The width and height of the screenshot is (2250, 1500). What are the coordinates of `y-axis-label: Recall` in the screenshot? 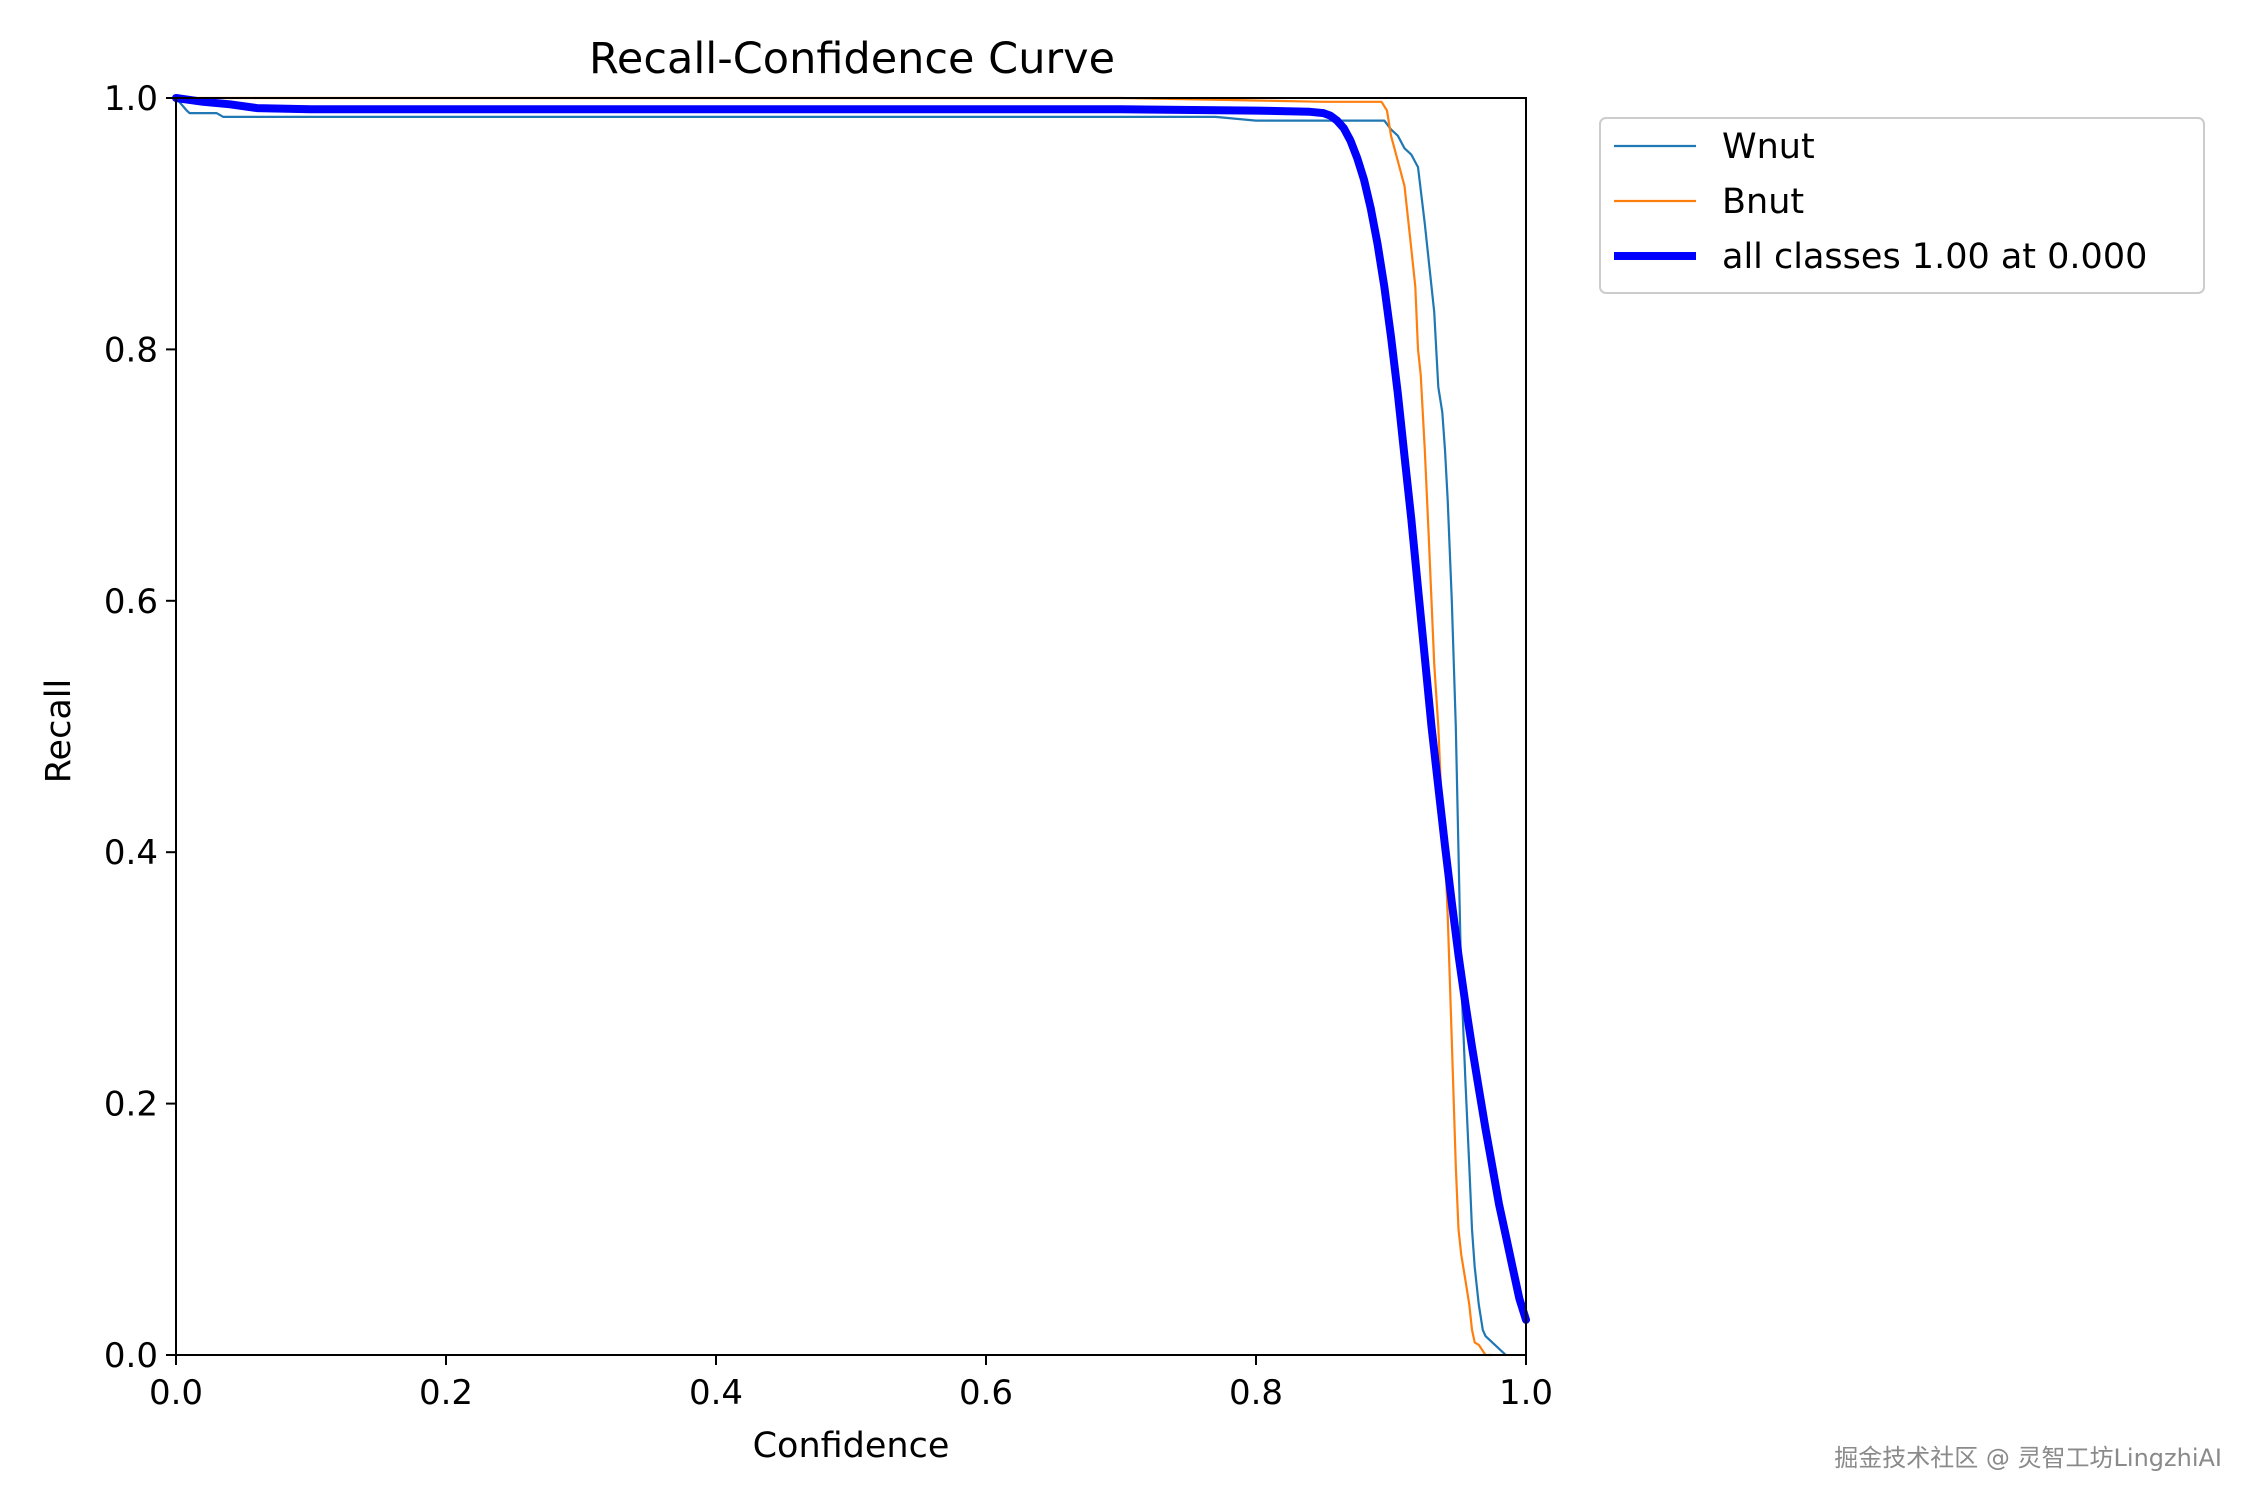 It's located at (59, 731).